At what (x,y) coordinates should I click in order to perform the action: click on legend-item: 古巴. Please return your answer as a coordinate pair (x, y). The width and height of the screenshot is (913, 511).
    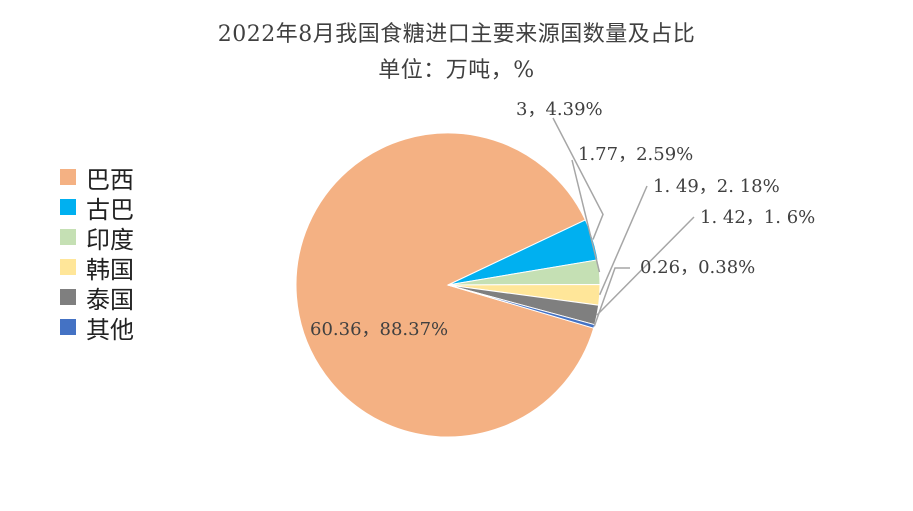
    Looking at the image, I should click on (97, 208).